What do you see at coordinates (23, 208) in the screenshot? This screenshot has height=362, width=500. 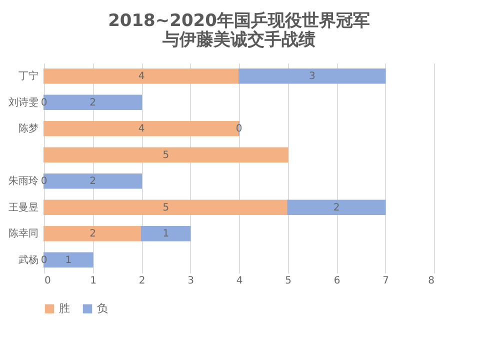 I see `y-tick-label: 王曼昱` at bounding box center [23, 208].